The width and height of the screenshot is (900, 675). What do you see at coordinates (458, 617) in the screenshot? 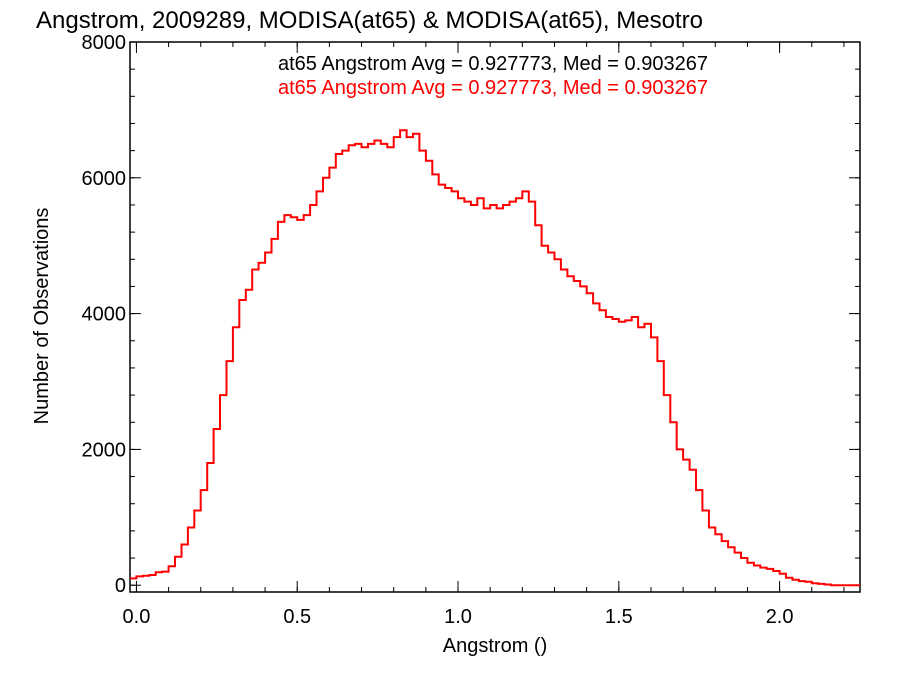
I see `x-tick-label: 1.0` at bounding box center [458, 617].